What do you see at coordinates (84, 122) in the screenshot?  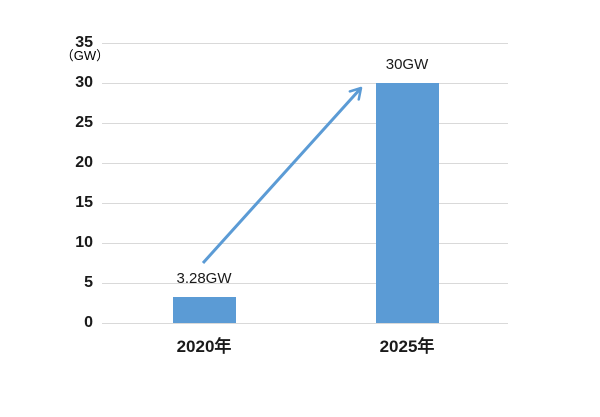 I see `y-tick-label: 25` at bounding box center [84, 122].